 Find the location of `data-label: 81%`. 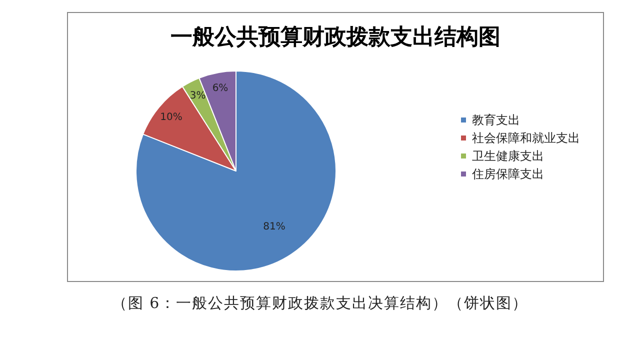

data-label: 81% is located at coordinates (274, 227).